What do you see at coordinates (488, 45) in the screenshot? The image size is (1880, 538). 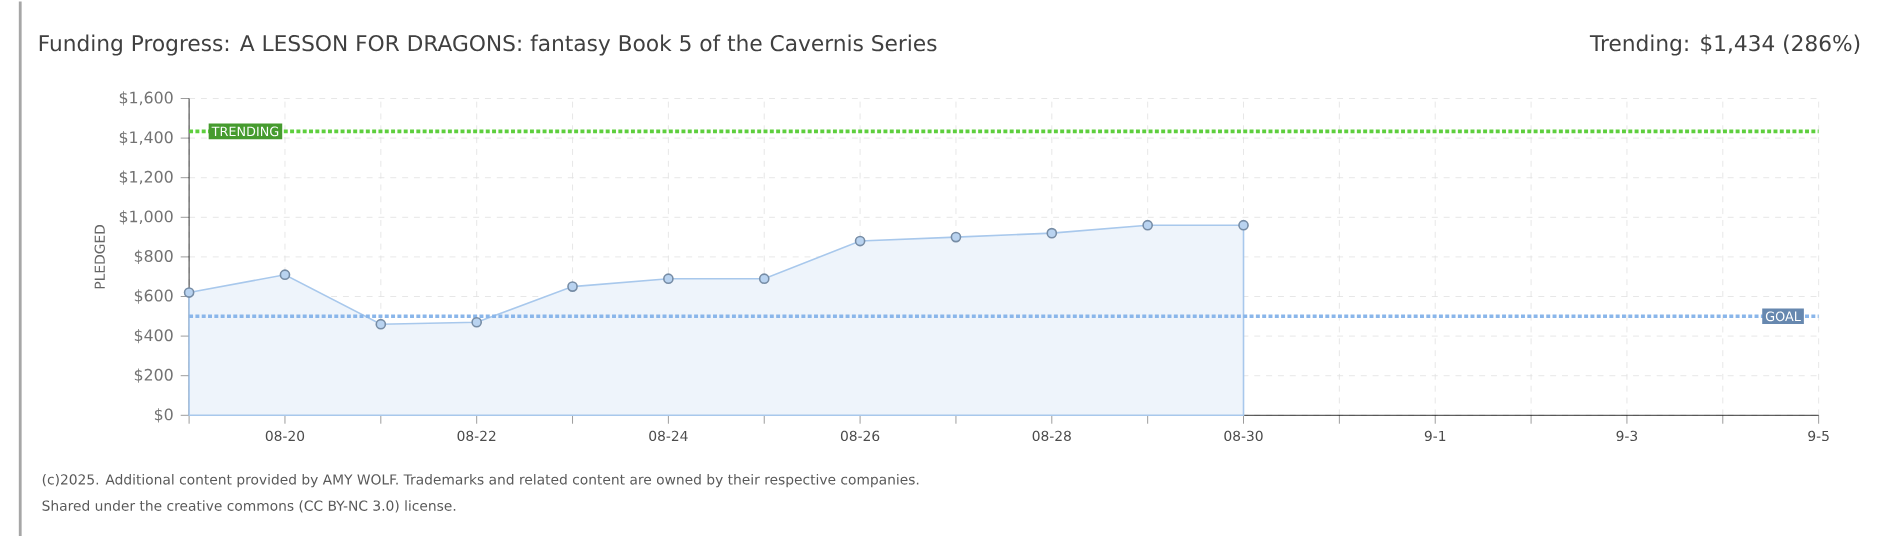 I see `chart-title: Funding Progress: A LESSON FOR DRAGONS: fantasy Book 5 of the Cavernis Series` at bounding box center [488, 45].